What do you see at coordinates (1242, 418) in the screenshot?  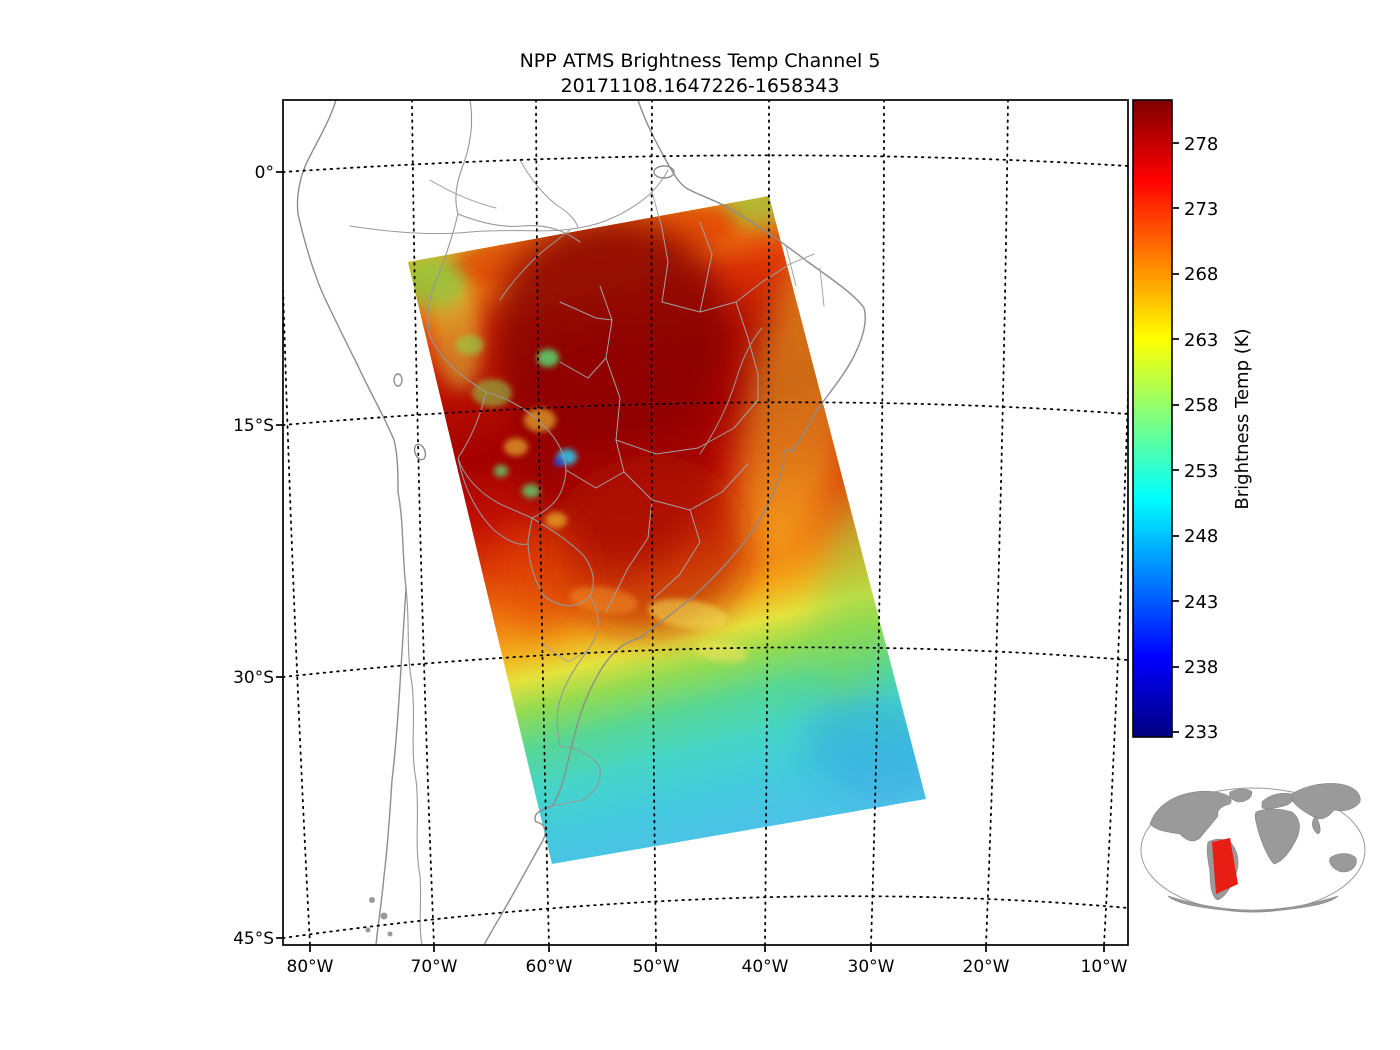 I see `colorbar-axis-label: Brightness Temp (K)` at bounding box center [1242, 418].